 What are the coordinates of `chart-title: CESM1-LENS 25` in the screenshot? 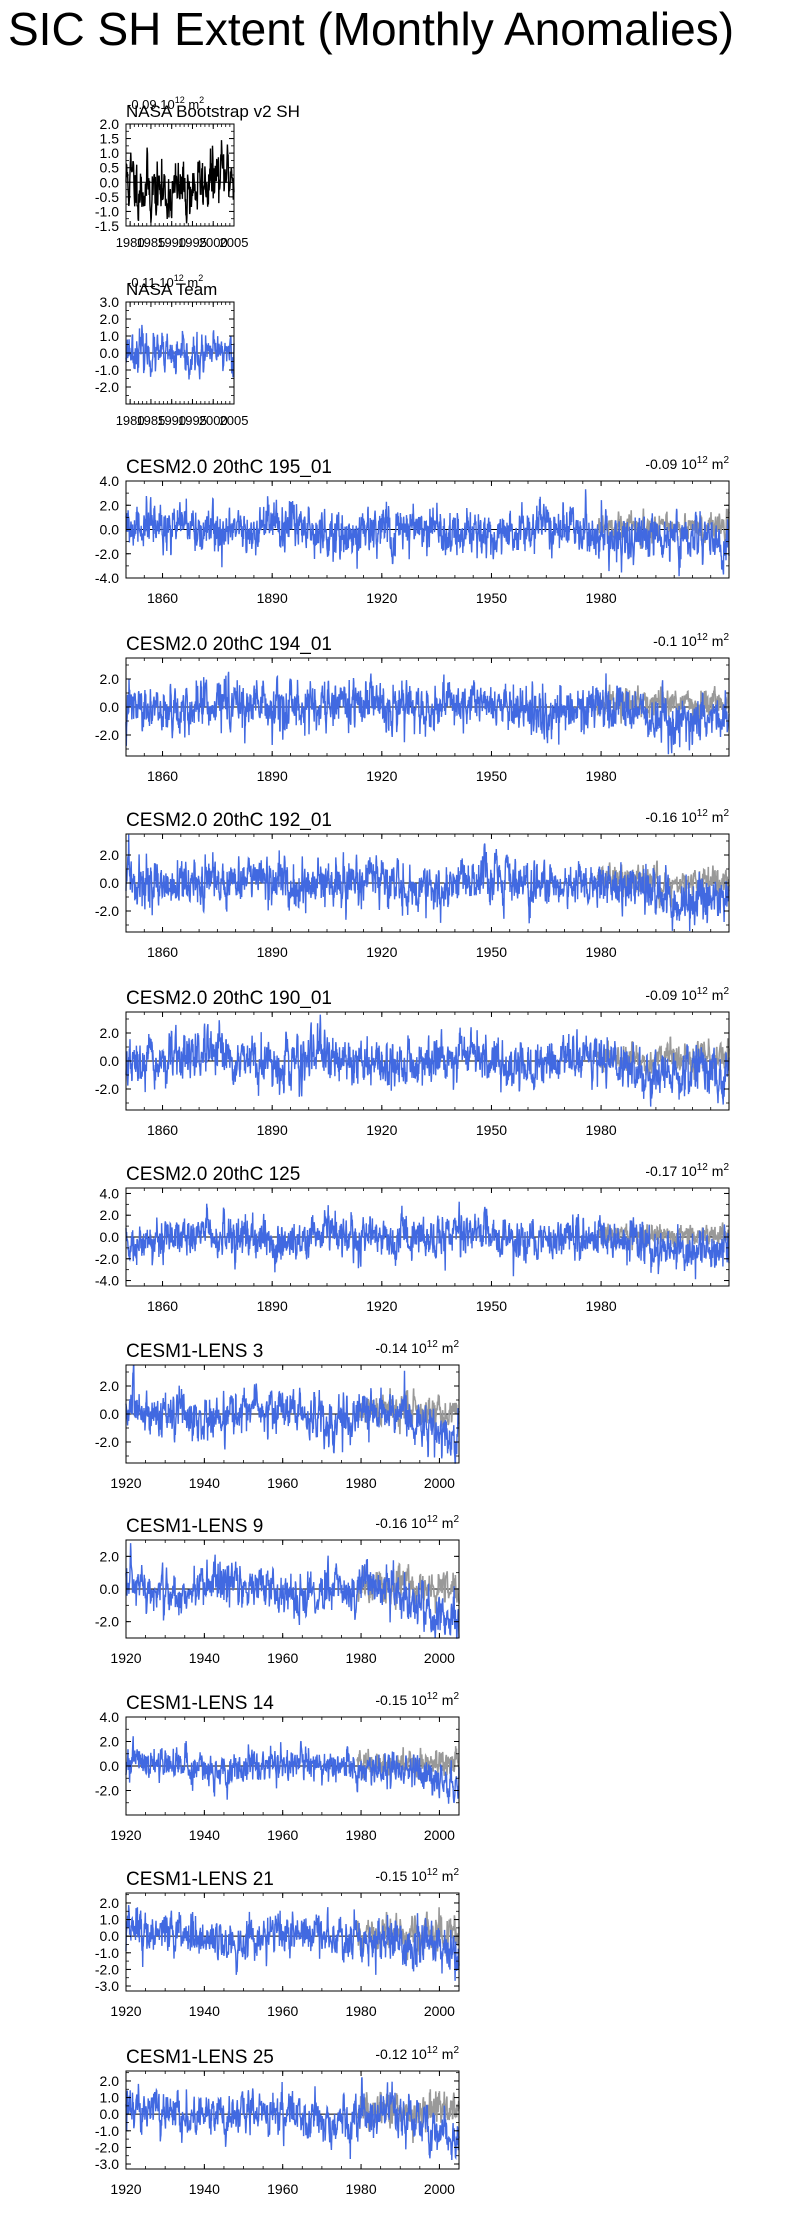 It's located at (200, 2057).